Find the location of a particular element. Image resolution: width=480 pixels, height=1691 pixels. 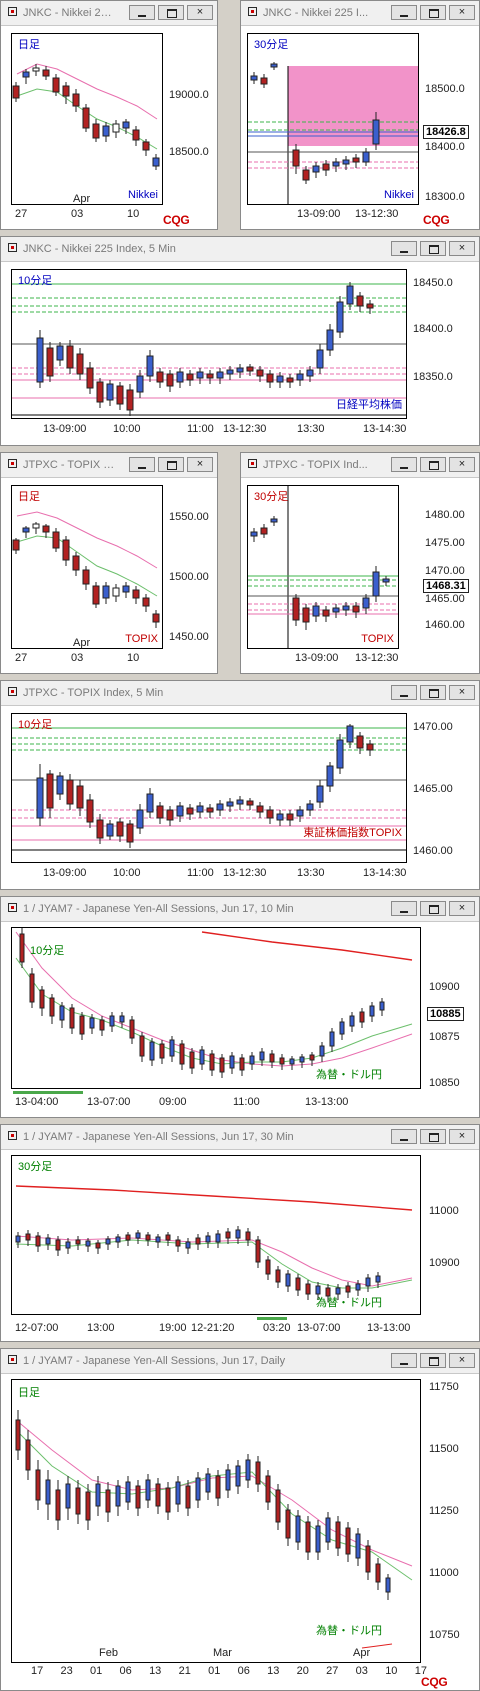

chart-plot-area: 30分足 Nikkei is located at coordinates (333, 119).